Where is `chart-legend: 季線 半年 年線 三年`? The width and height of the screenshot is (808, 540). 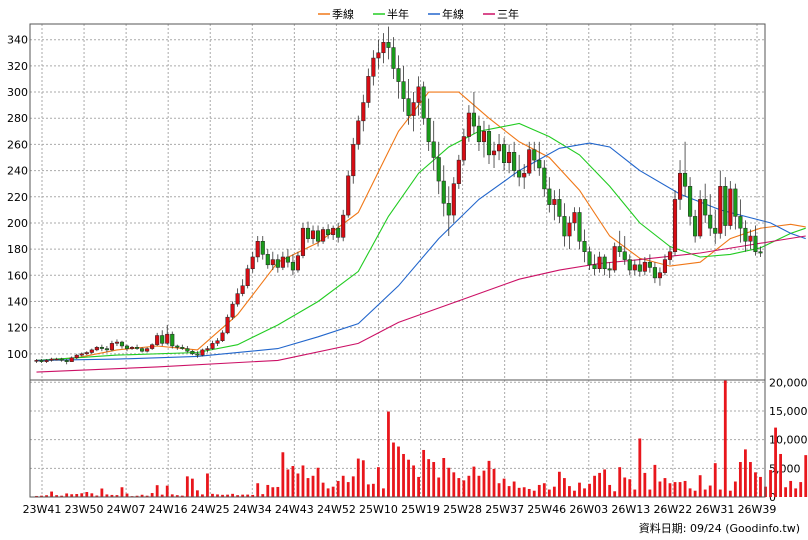 chart-legend: 季線 半年 年線 三年 is located at coordinates (418, 14).